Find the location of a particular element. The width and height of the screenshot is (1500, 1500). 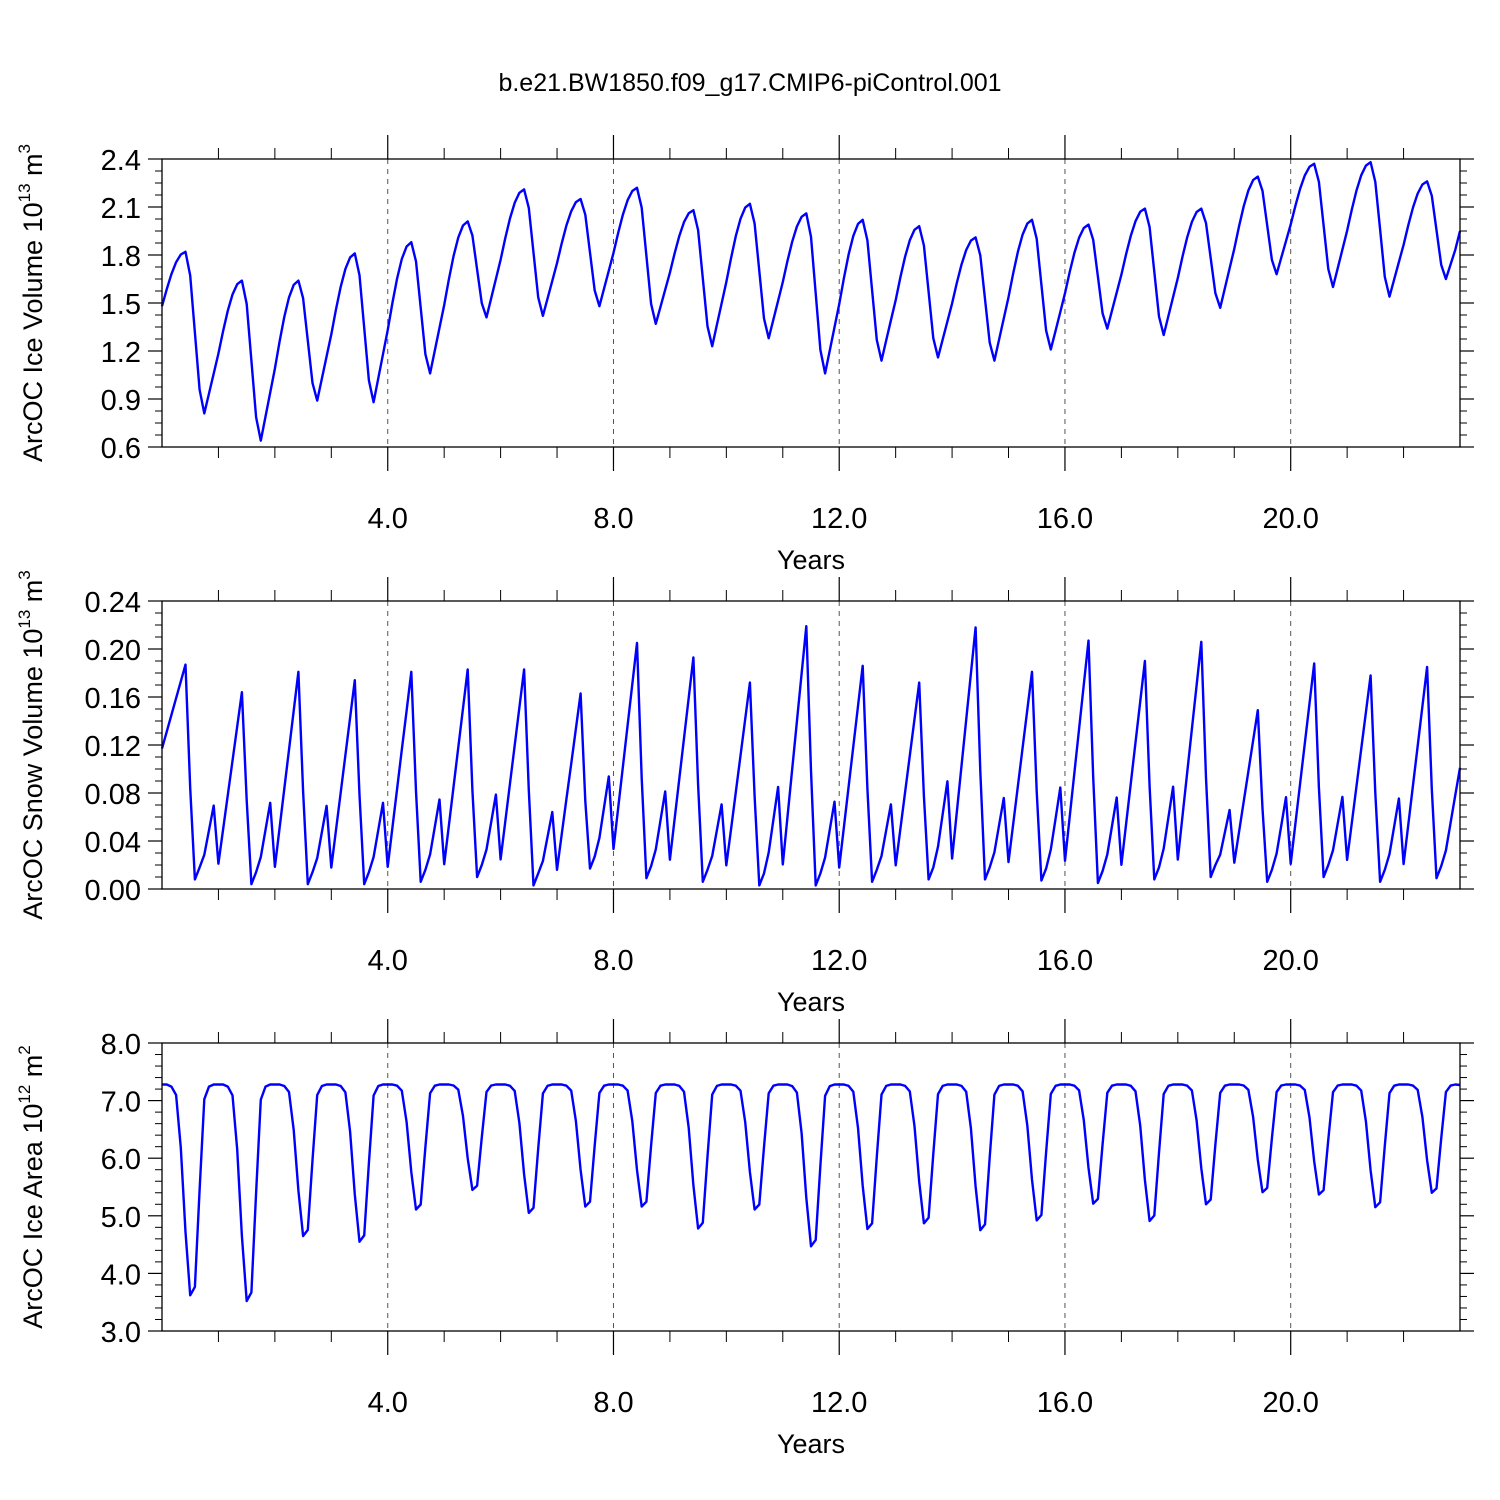

y-tick-label: 0.24 is located at coordinates (113, 603).